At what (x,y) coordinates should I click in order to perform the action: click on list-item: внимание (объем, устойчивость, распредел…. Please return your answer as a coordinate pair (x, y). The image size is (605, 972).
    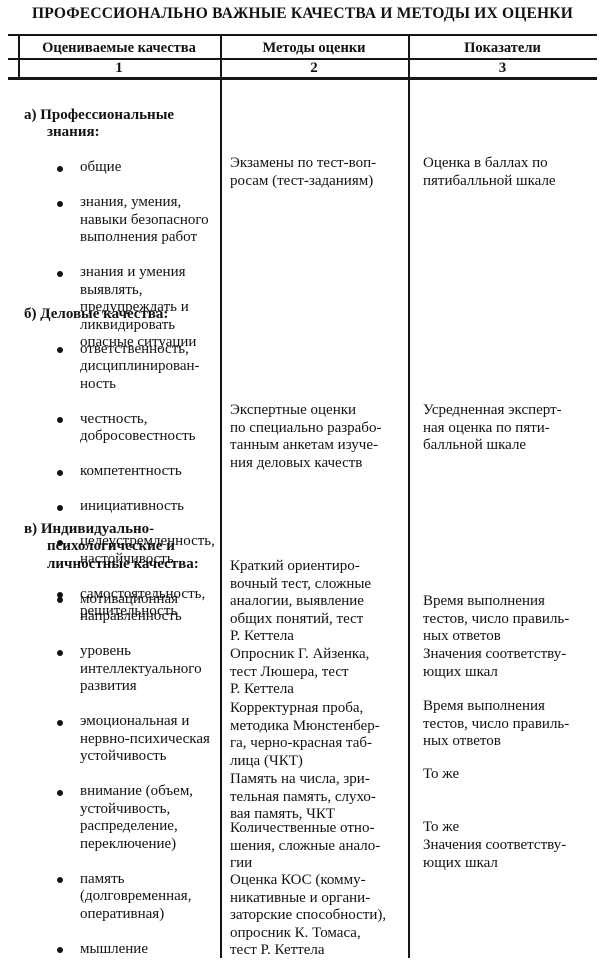
    Looking at the image, I should click on (121, 818).